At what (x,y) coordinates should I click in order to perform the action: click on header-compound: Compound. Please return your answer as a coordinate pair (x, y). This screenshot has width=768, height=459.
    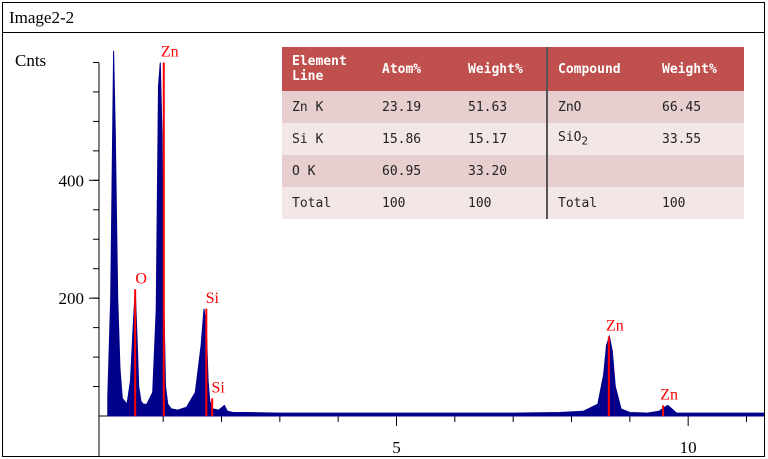
    Looking at the image, I should click on (599, 69).